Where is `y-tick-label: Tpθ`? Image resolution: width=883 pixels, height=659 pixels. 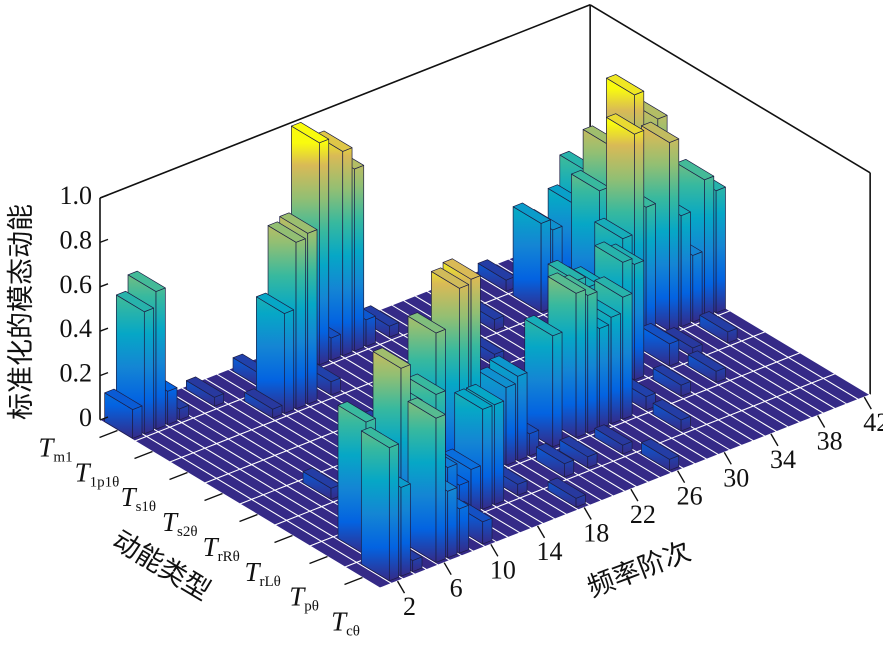
y-tick-label: Tpθ is located at coordinates (304, 598).